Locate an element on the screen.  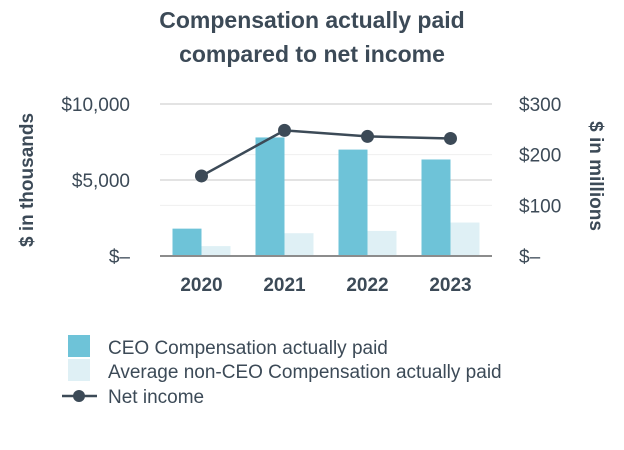
x-tick-label-2021: 2021 is located at coordinates (284, 285).